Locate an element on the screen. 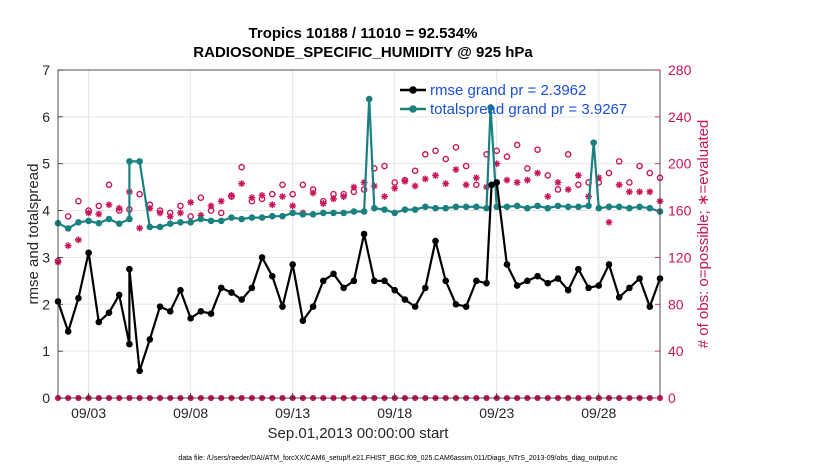 This screenshot has height=470, width=830. y-tick-label-left-0: 0 is located at coordinates (46, 398).